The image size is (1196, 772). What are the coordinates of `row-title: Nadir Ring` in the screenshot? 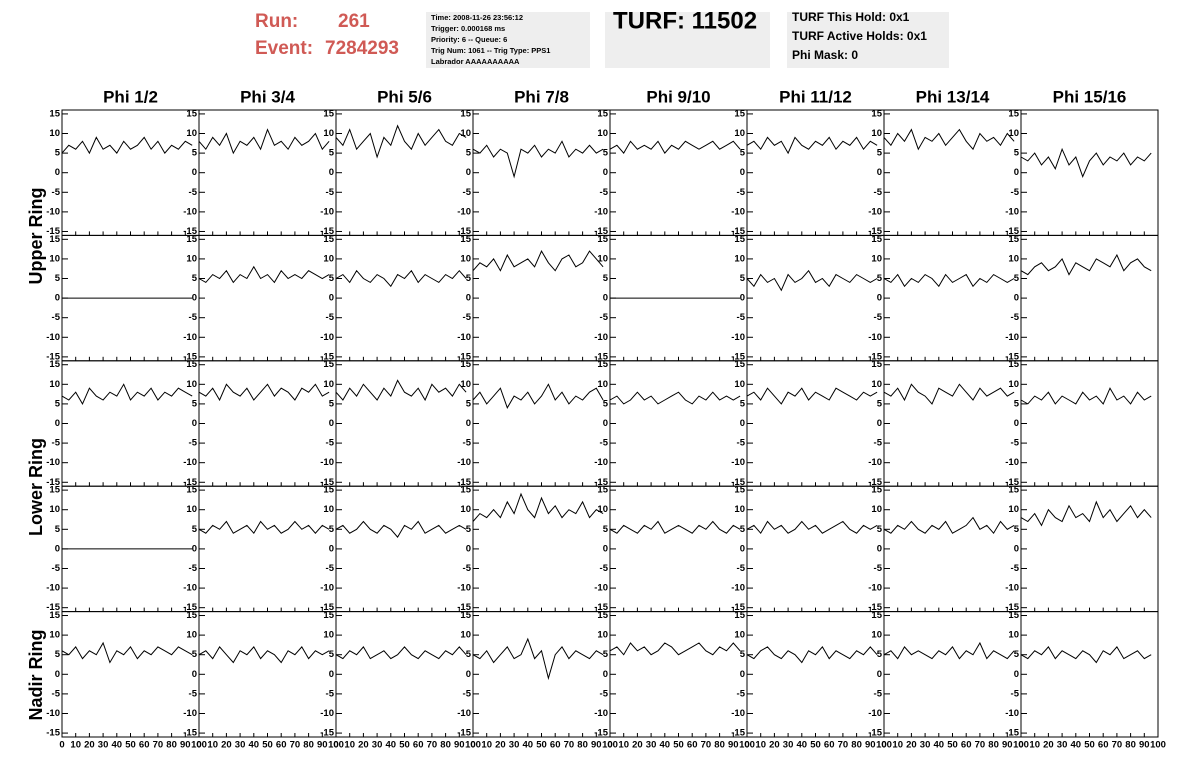 It's located at (36, 674).